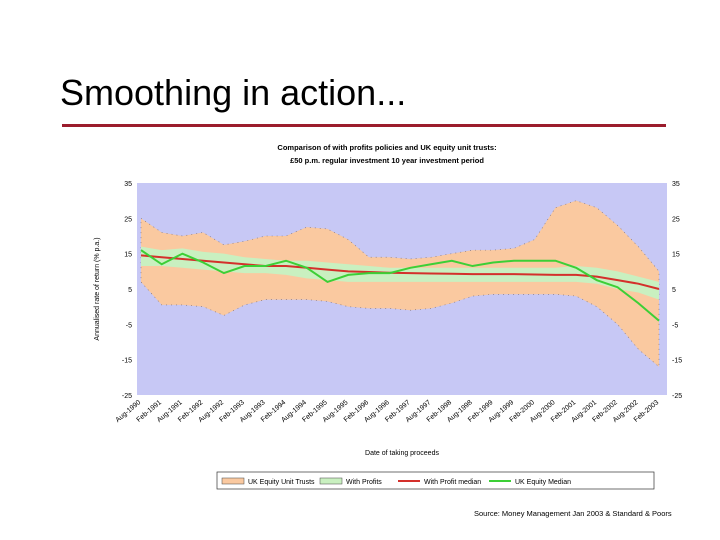 The width and height of the screenshot is (720, 540). Describe the element at coordinates (677, 361) in the screenshot. I see `right-axis-label: -15` at that location.